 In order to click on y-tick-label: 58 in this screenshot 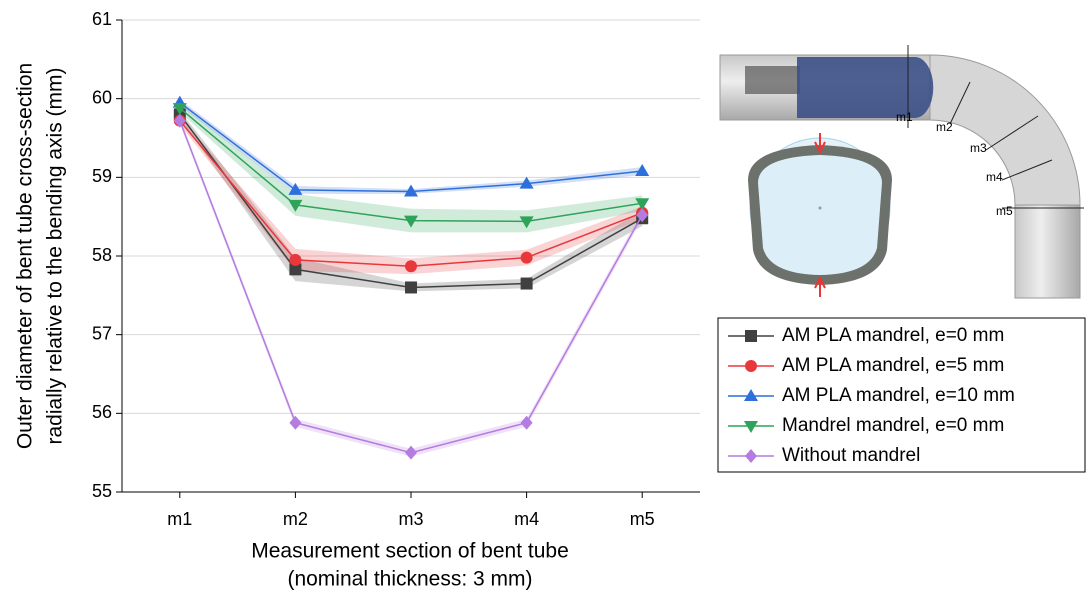, I will do `click(102, 255)`.